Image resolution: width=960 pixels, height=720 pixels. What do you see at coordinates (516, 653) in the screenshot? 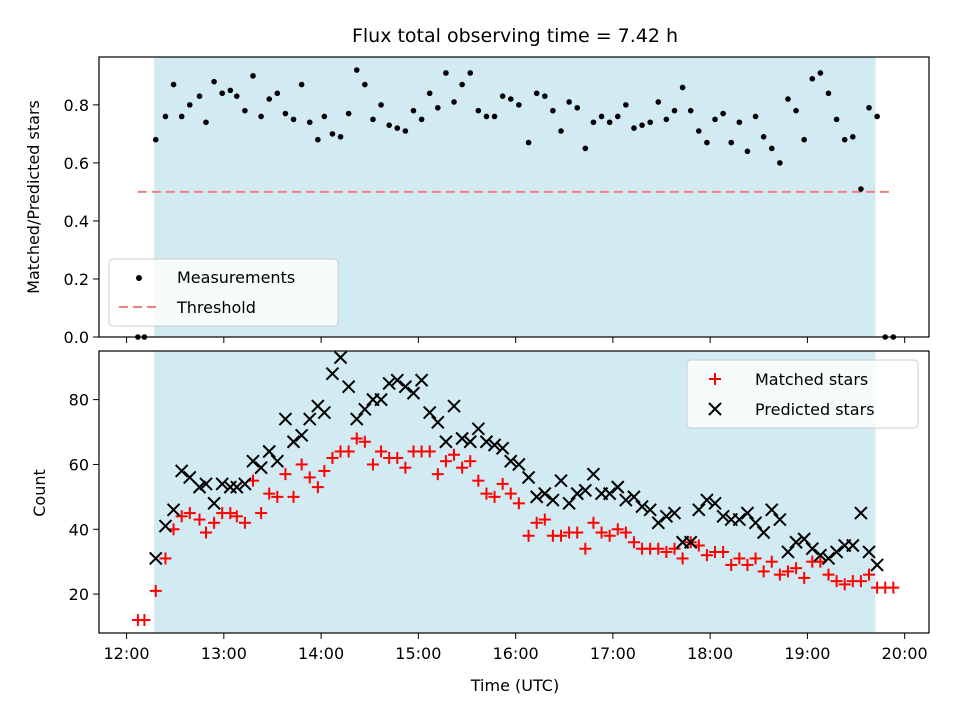
I see `x-tick-label: 16:00` at bounding box center [516, 653].